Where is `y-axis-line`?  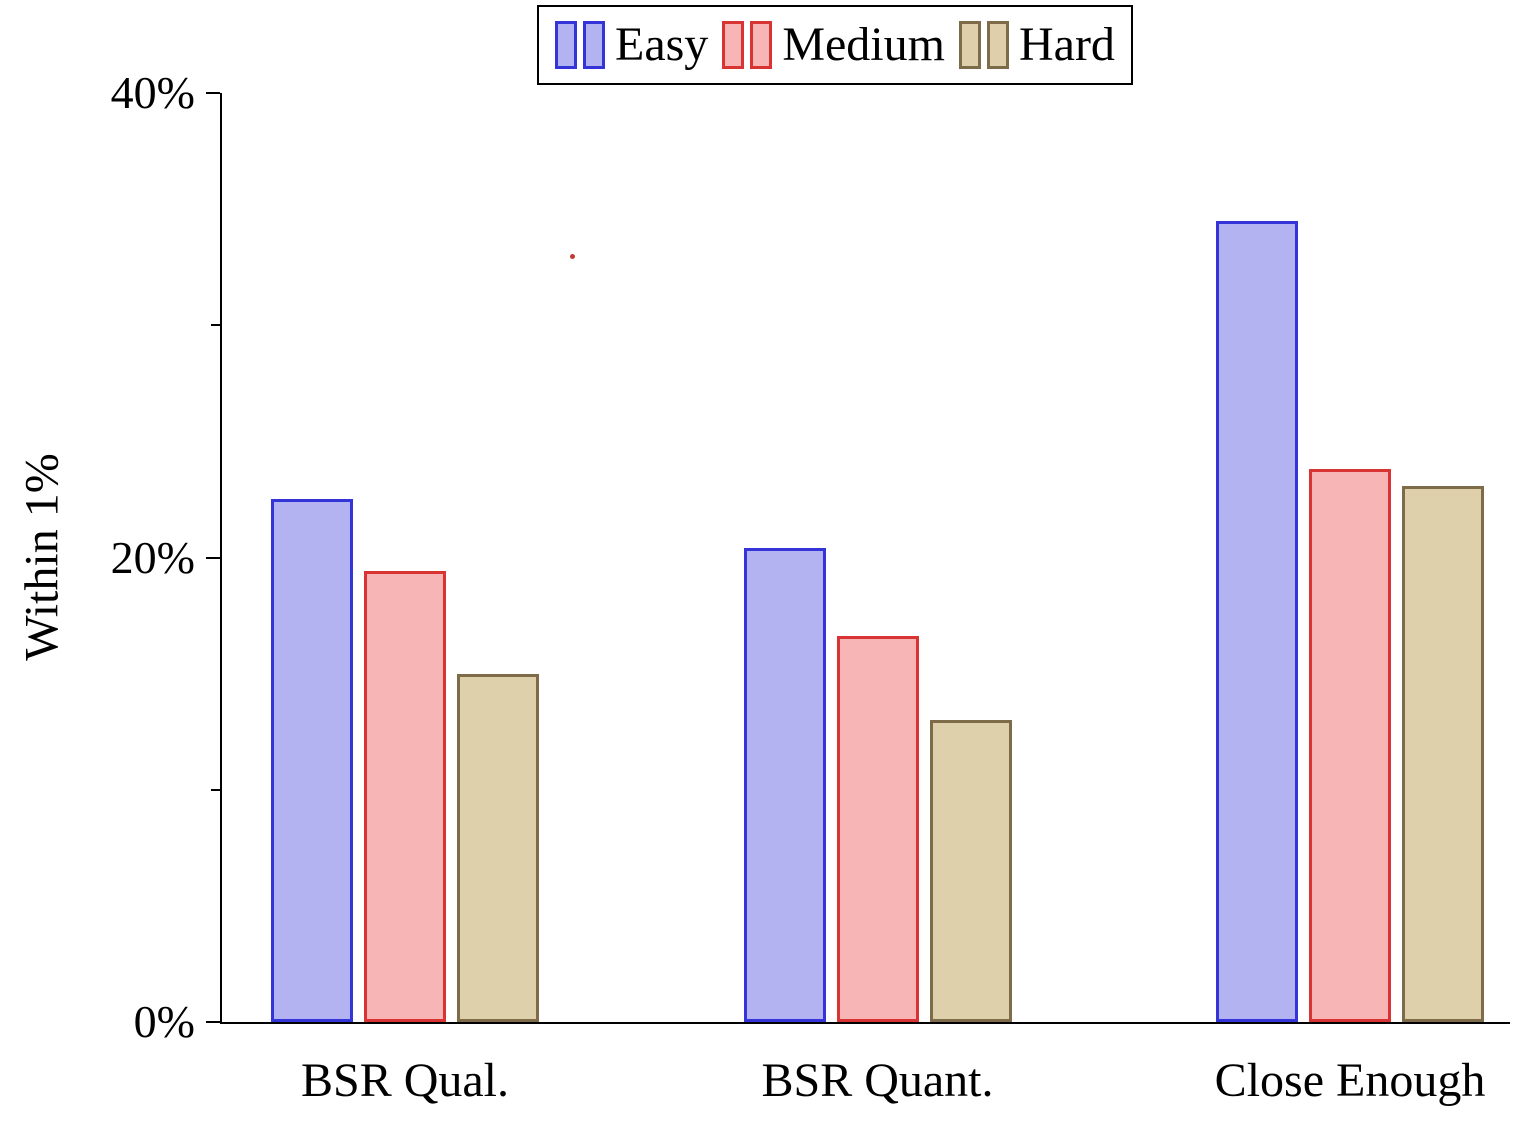 y-axis-line is located at coordinates (221, 557).